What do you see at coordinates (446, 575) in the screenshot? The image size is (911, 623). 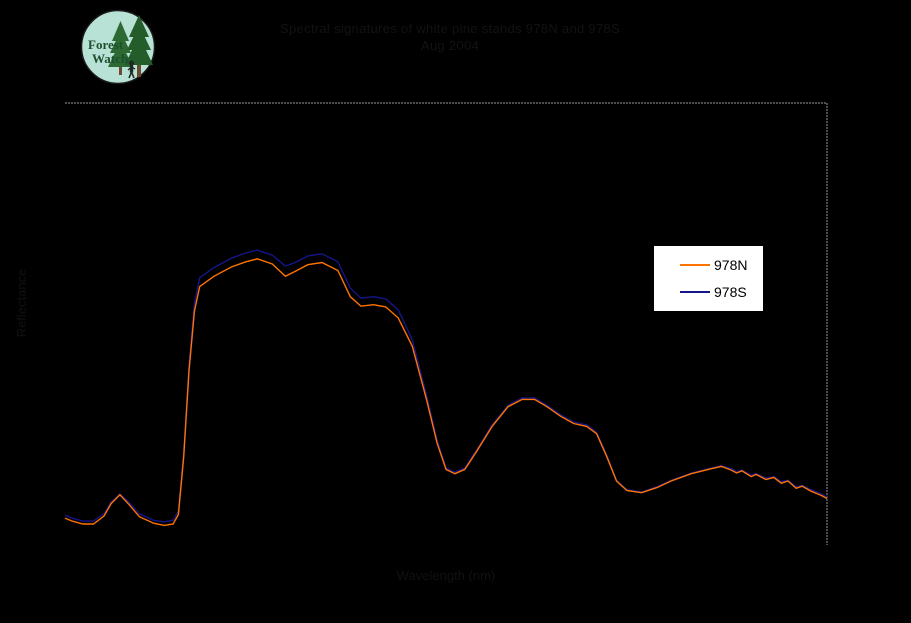 I see `x-axis-label: Wavelength (nm)` at bounding box center [446, 575].